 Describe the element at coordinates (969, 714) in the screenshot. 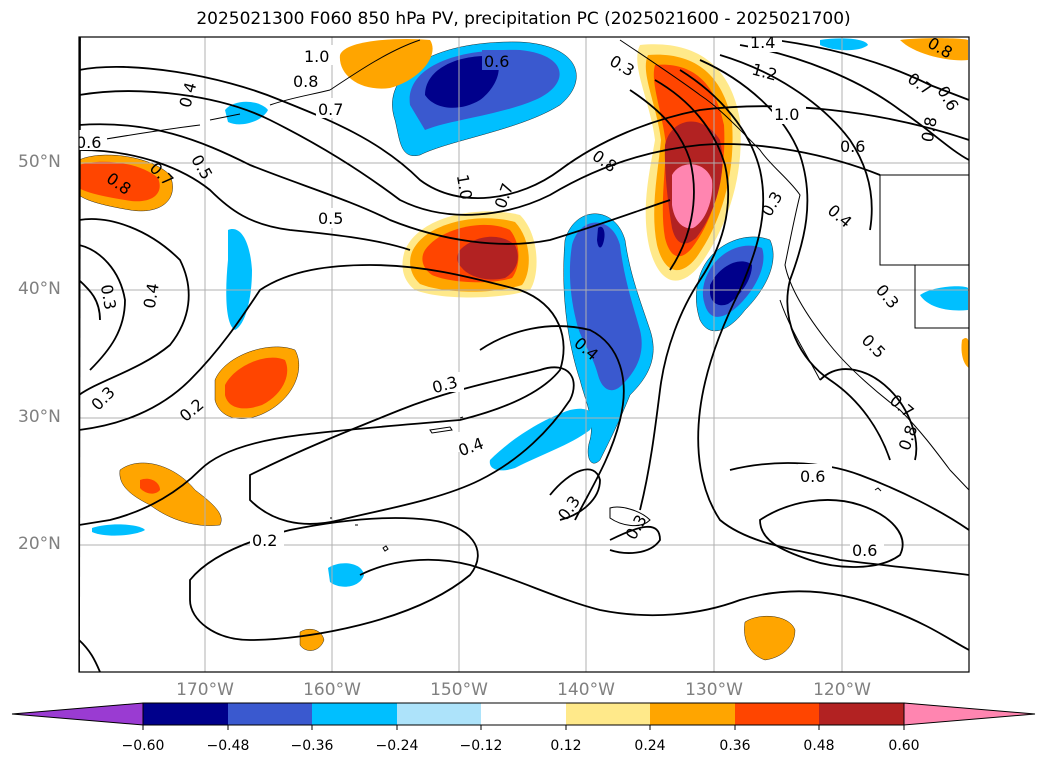

I see `colorbar-over-arrow` at that location.